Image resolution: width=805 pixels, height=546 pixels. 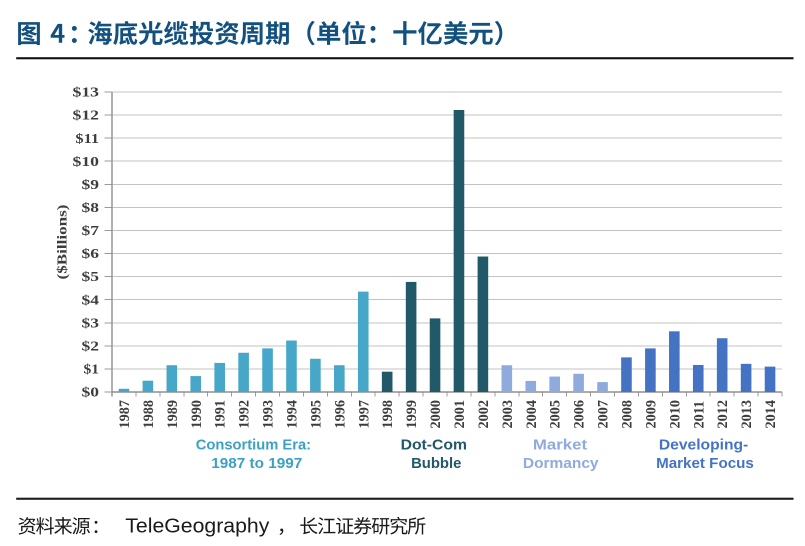 What do you see at coordinates (91, 369) in the screenshot?
I see `svg-text: $1` at bounding box center [91, 369].